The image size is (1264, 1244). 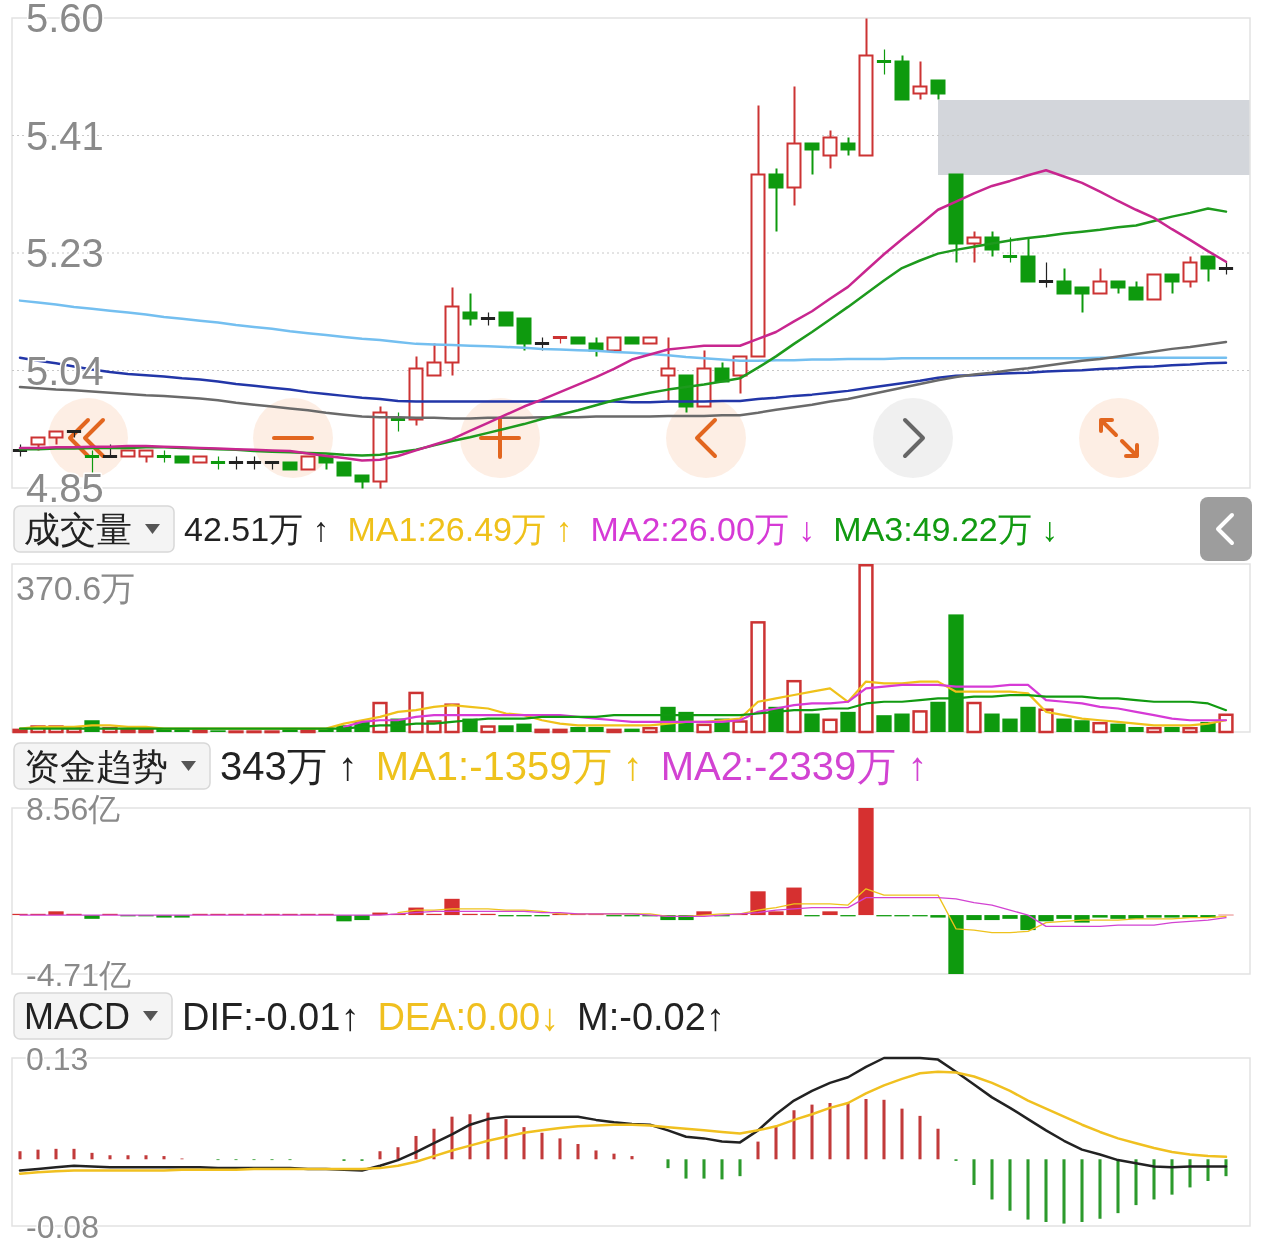 I want to click on y-tick-label: 5.60, so click(x=65, y=20).